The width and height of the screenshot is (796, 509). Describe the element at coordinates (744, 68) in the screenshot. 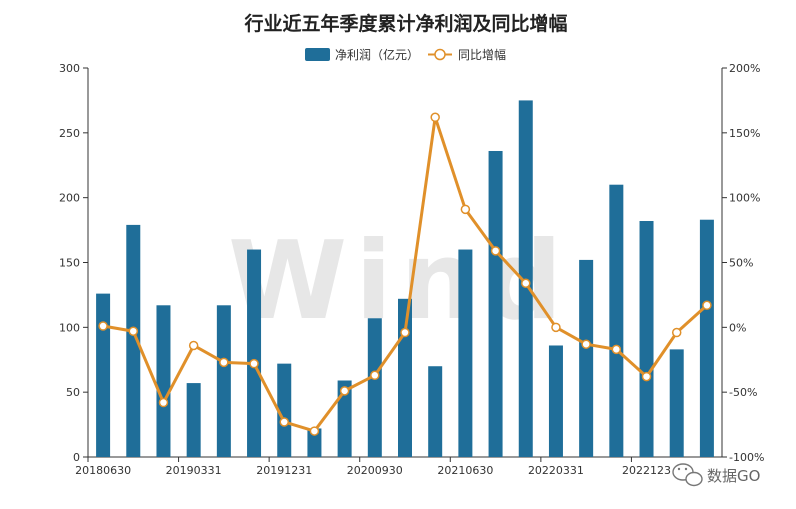

I see `y-right-tick-label: 200%` at that location.